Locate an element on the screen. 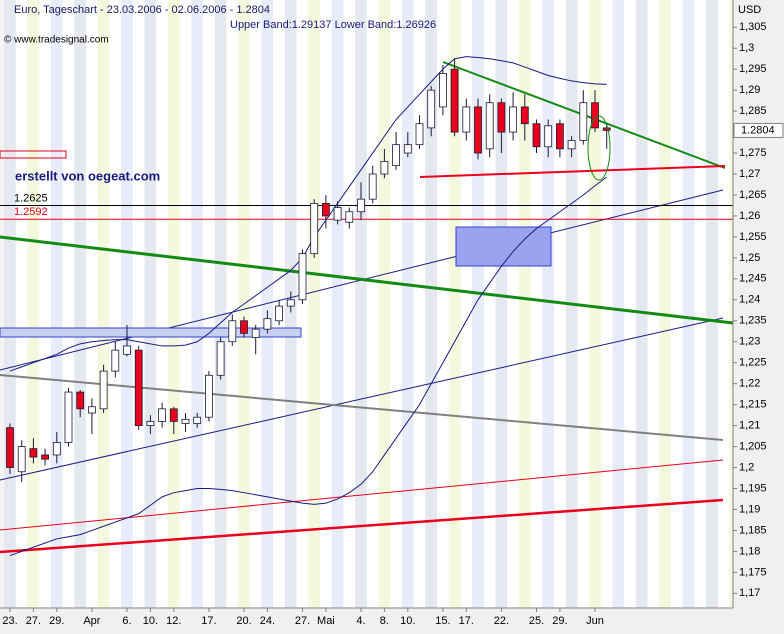 The width and height of the screenshot is (784, 634). y-axis-panel is located at coordinates (758, 317).